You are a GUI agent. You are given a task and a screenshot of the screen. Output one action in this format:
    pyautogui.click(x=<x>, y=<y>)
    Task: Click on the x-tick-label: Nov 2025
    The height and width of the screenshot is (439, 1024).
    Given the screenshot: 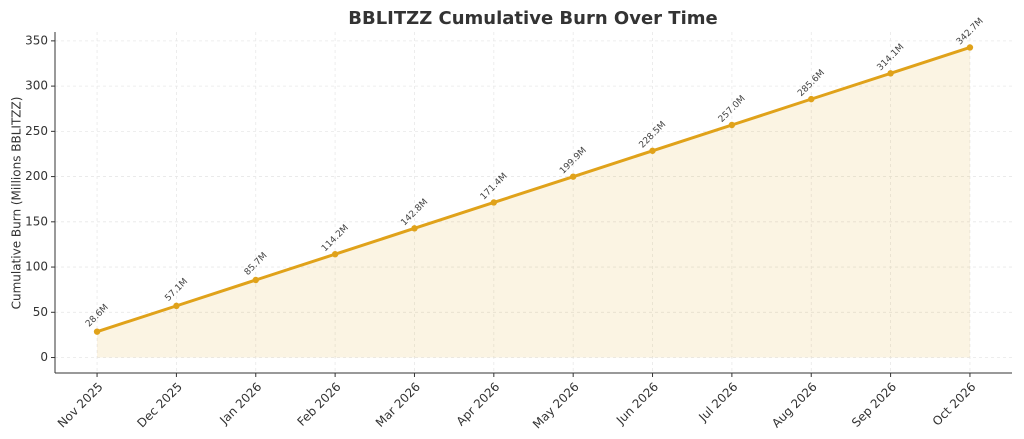 What is the action you would take?
    pyautogui.click(x=80, y=405)
    